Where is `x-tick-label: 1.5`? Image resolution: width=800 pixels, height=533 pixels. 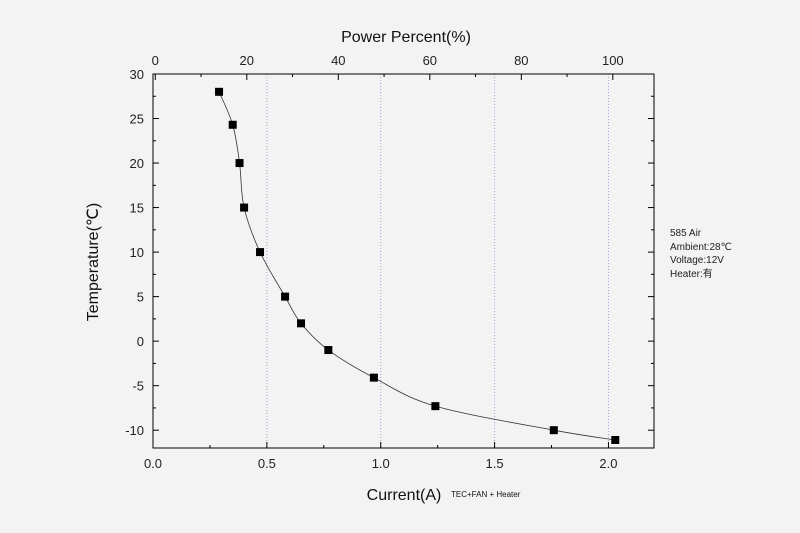 x-tick-label: 1.5 is located at coordinates (495, 463).